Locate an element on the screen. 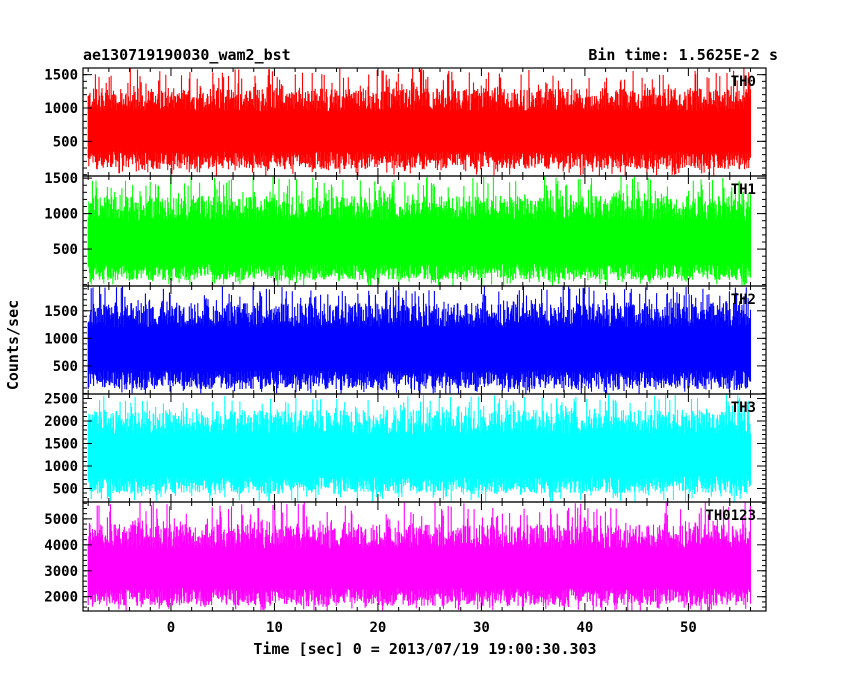 Image resolution: width=850 pixels, height=680 pixels. series-core-th3 is located at coordinates (419, 455).